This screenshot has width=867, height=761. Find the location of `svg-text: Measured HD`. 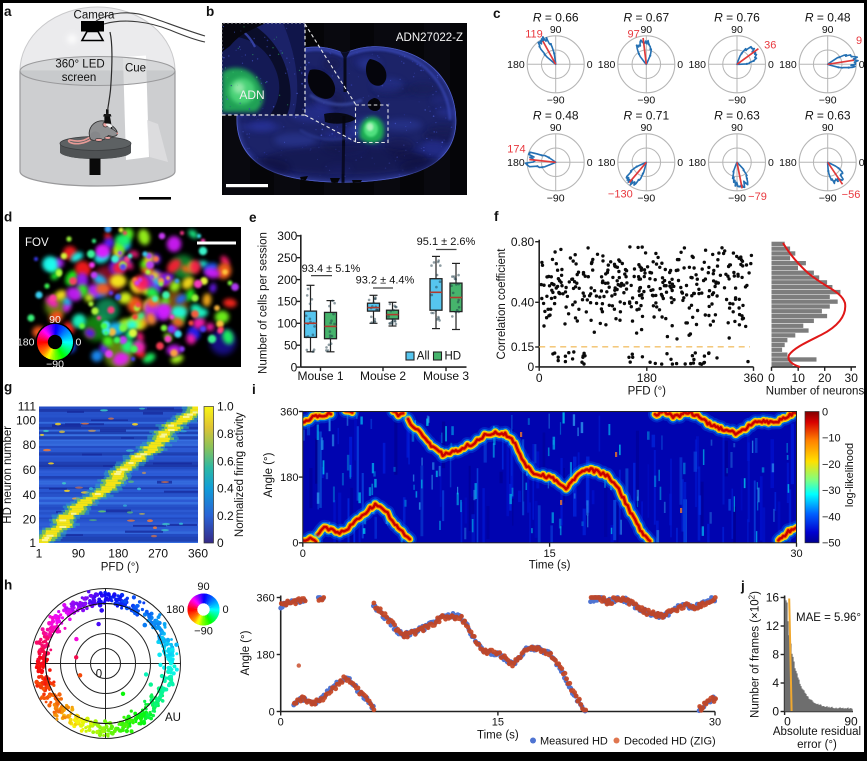

svg-text: Measured HD is located at coordinates (574, 742).